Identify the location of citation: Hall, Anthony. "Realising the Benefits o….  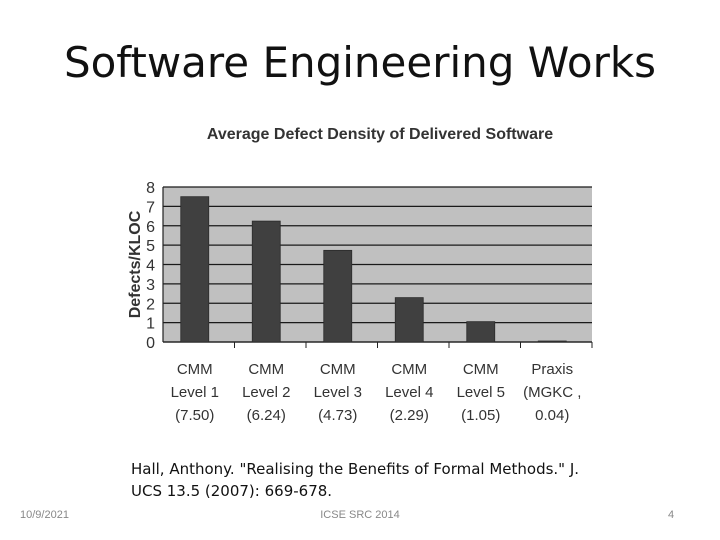
(366, 480).